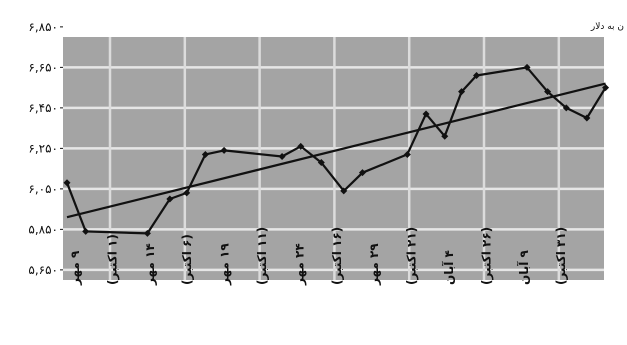 This screenshot has height=345, width=627. Describe the element at coordinates (43, 67) in the screenshot. I see `y-tick-label: ۶,۶۵۰` at that location.